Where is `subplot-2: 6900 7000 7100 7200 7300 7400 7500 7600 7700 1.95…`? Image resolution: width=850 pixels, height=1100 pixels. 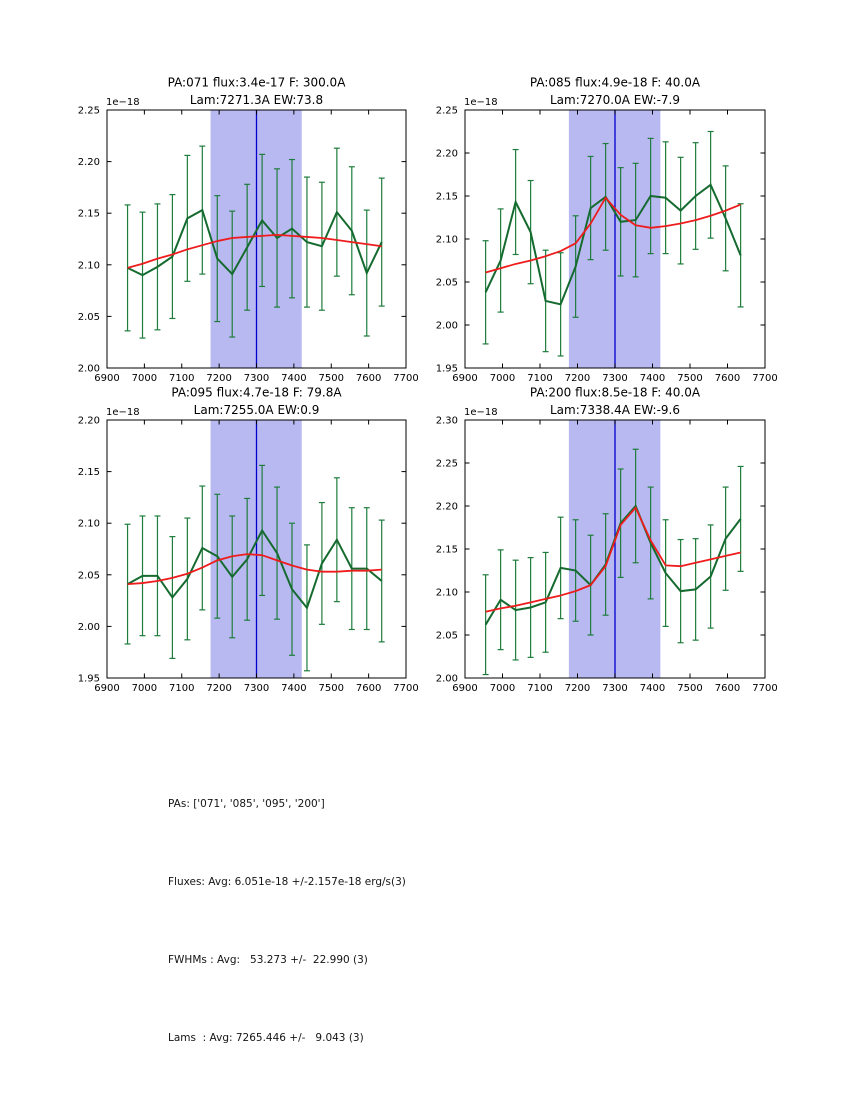 subplot-2: 6900 7000 7100 7200 7300 7400 7500 7600 7700 1.95… is located at coordinates (248, 540).